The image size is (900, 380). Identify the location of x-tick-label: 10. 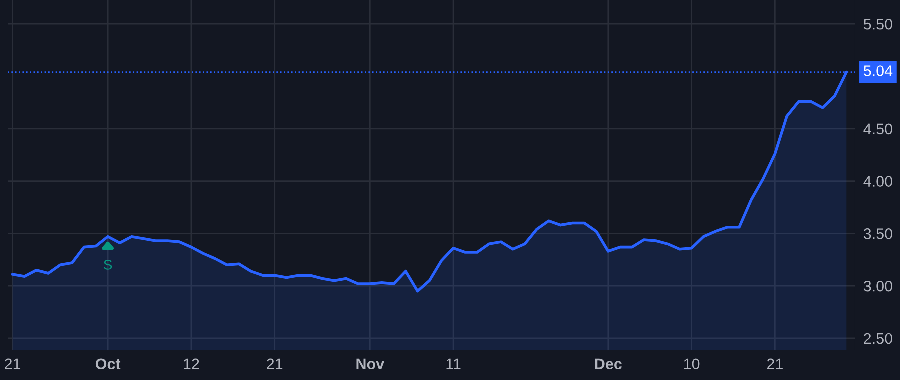
(692, 364).